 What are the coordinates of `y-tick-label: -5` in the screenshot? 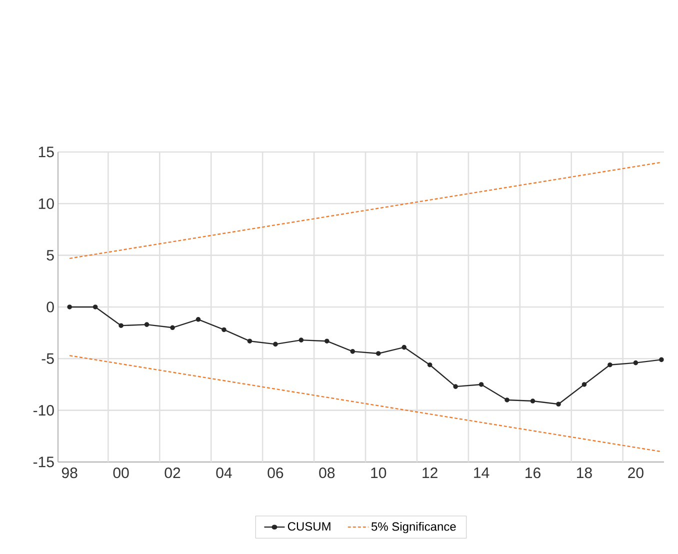 It's located at (48, 358).